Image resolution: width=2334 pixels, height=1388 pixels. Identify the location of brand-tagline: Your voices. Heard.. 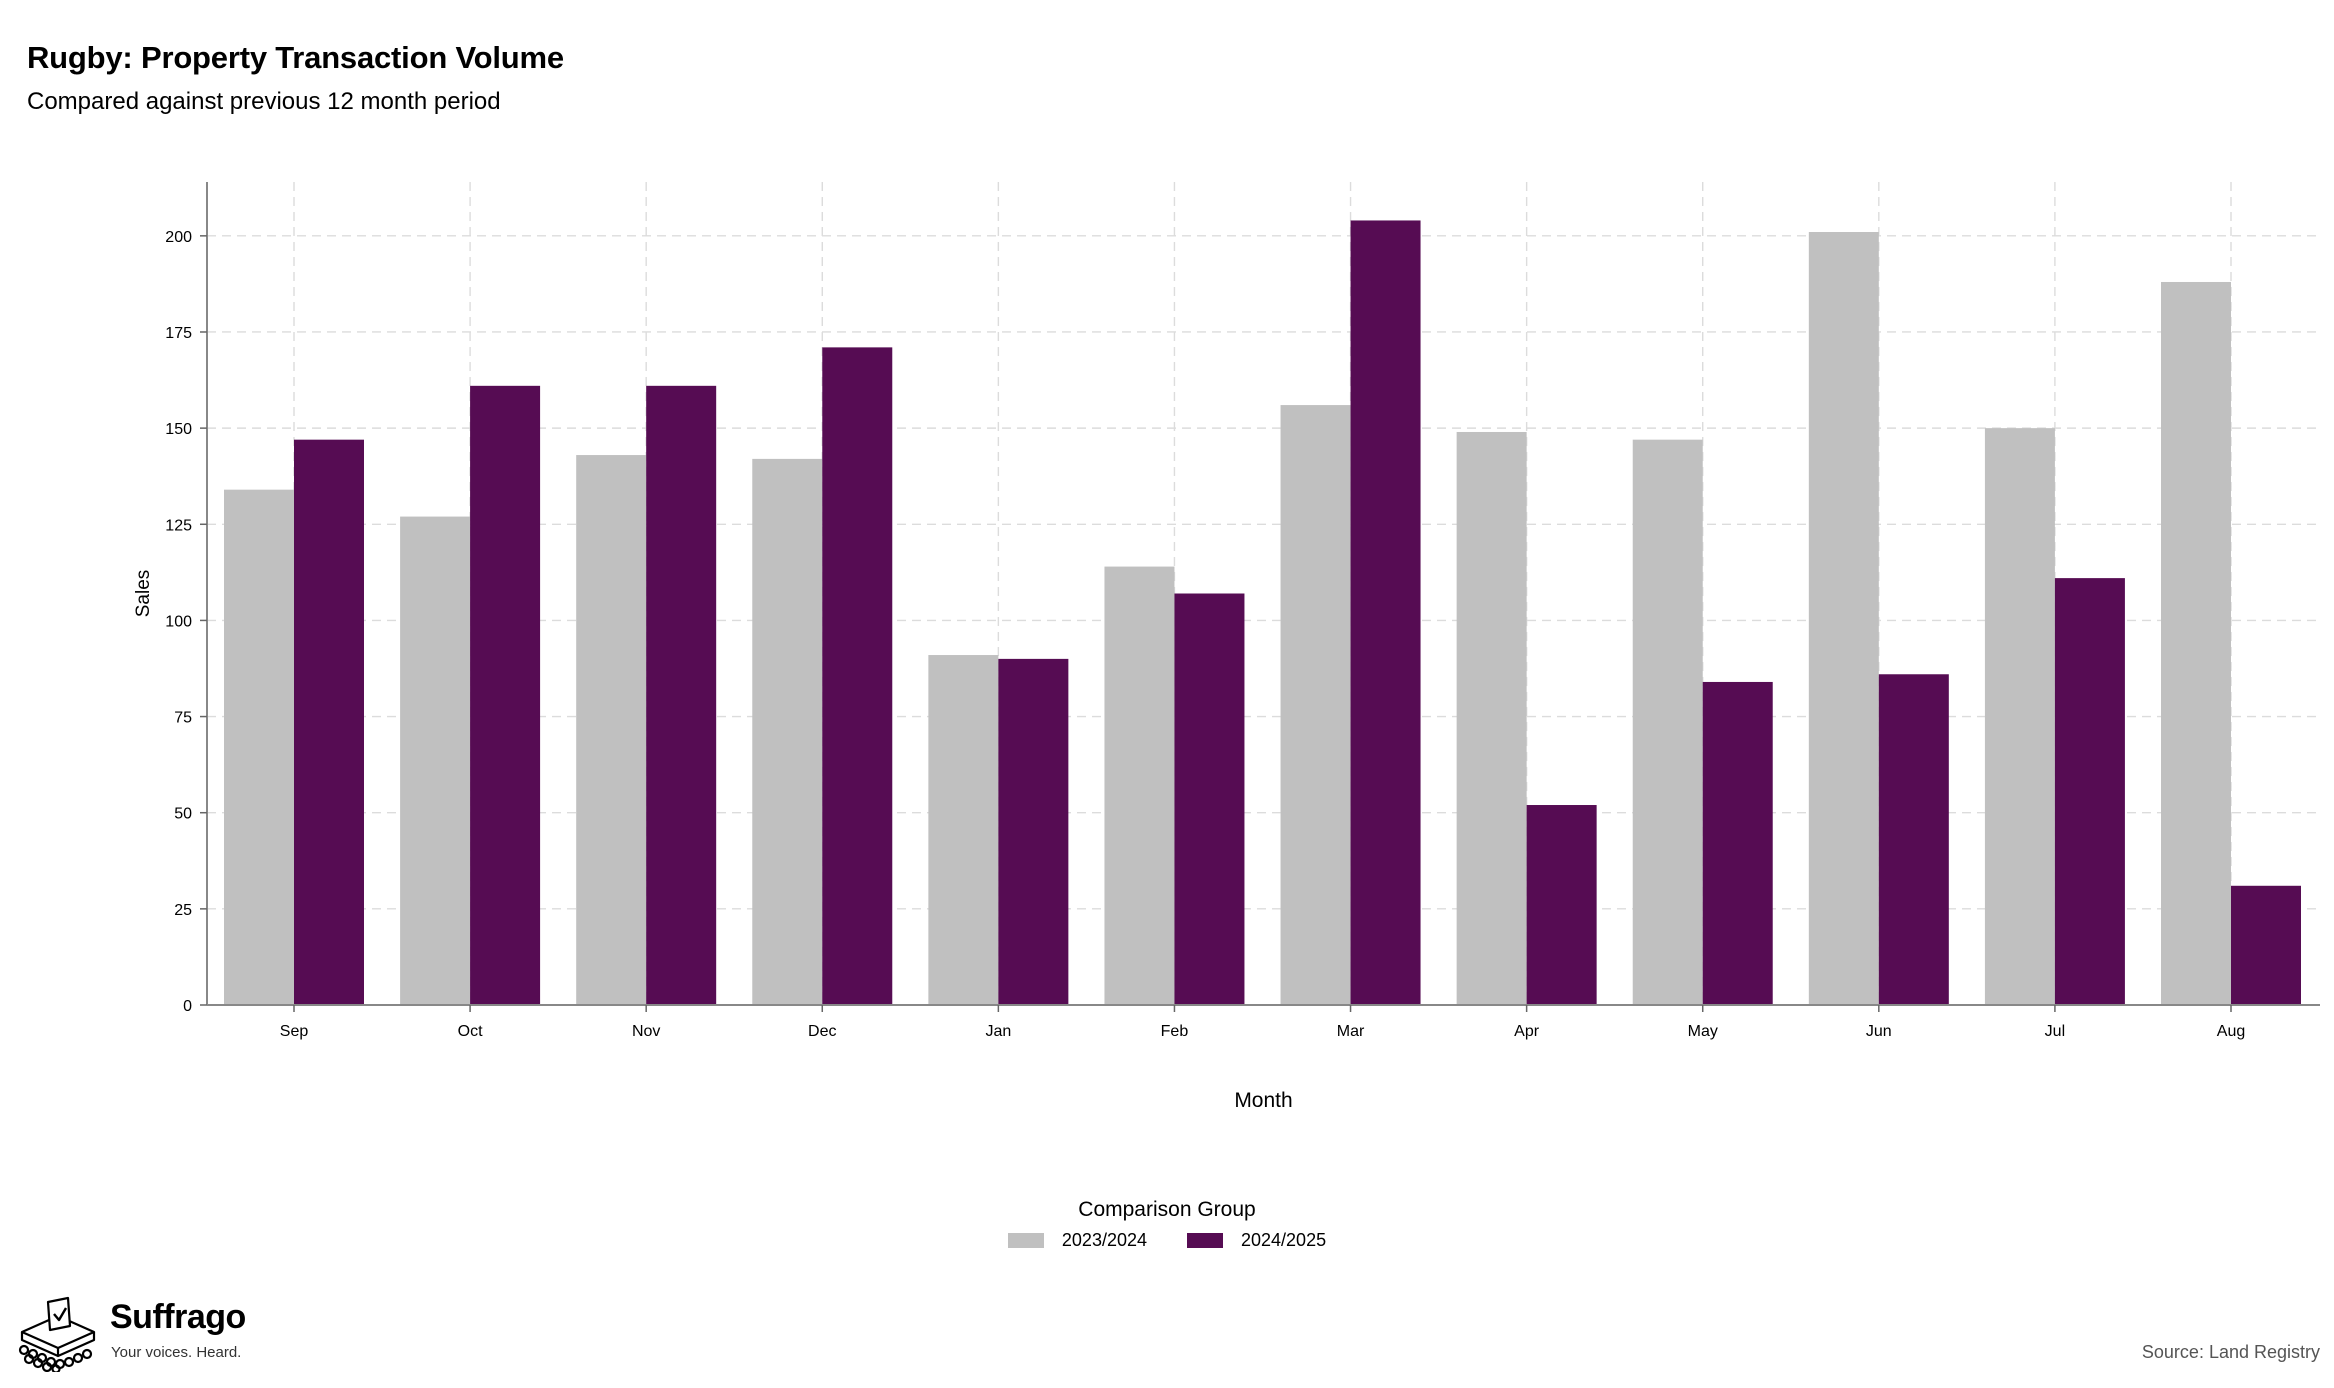
(176, 1352).